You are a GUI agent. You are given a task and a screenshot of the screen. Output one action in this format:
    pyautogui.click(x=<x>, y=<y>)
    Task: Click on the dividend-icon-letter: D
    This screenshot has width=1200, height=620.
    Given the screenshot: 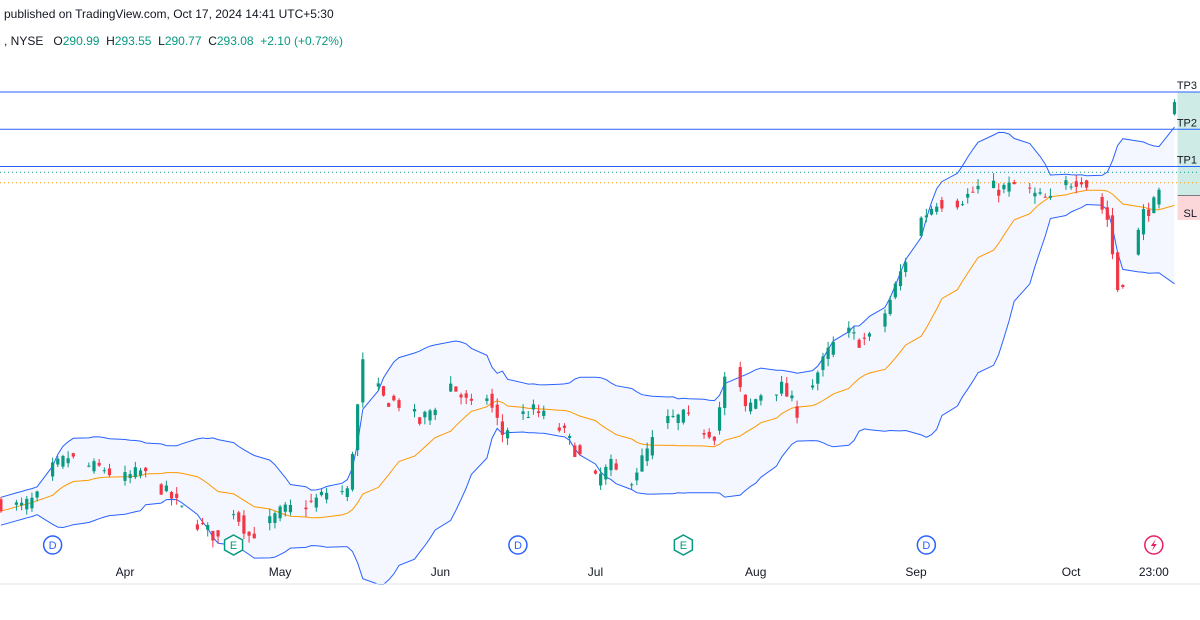 What is the action you would take?
    pyautogui.click(x=926, y=546)
    